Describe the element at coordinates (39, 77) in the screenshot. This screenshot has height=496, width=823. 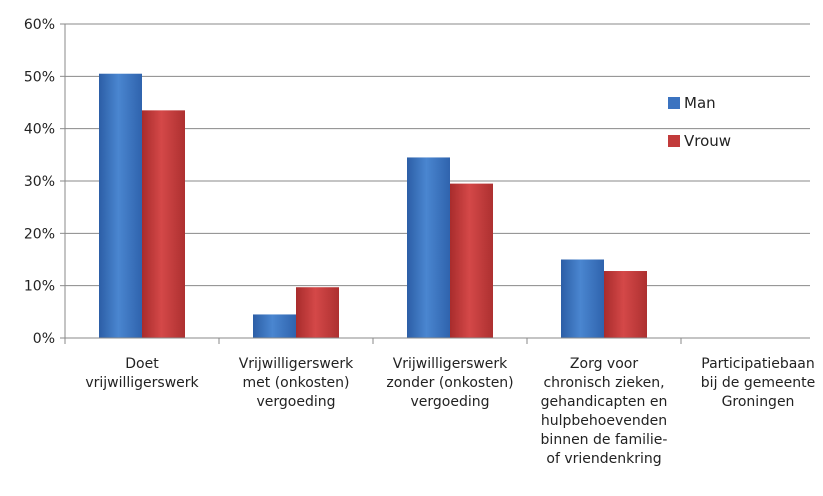
I see `y-tick-label: 50%` at that location.